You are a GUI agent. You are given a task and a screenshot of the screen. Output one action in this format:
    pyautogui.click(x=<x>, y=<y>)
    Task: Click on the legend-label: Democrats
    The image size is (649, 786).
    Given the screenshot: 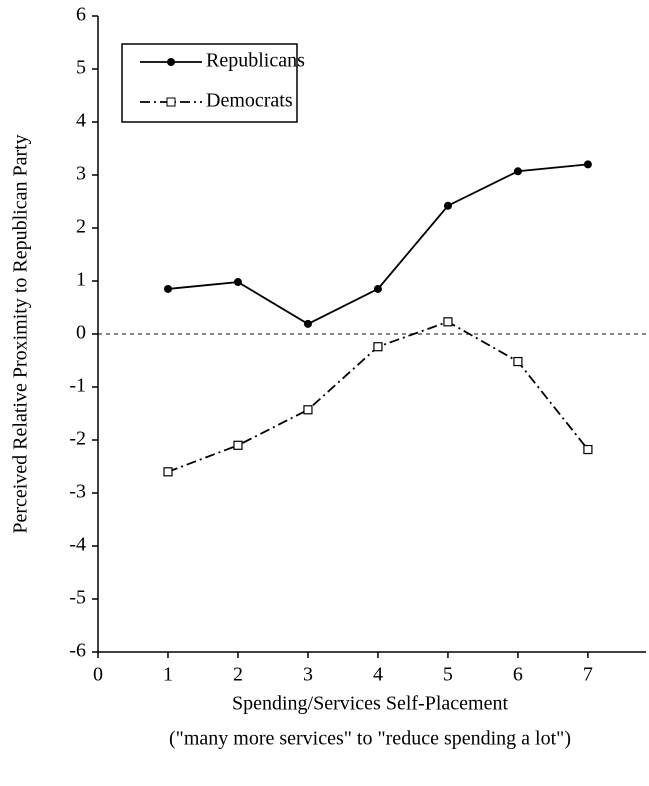 What is the action you would take?
    pyautogui.click(x=249, y=101)
    